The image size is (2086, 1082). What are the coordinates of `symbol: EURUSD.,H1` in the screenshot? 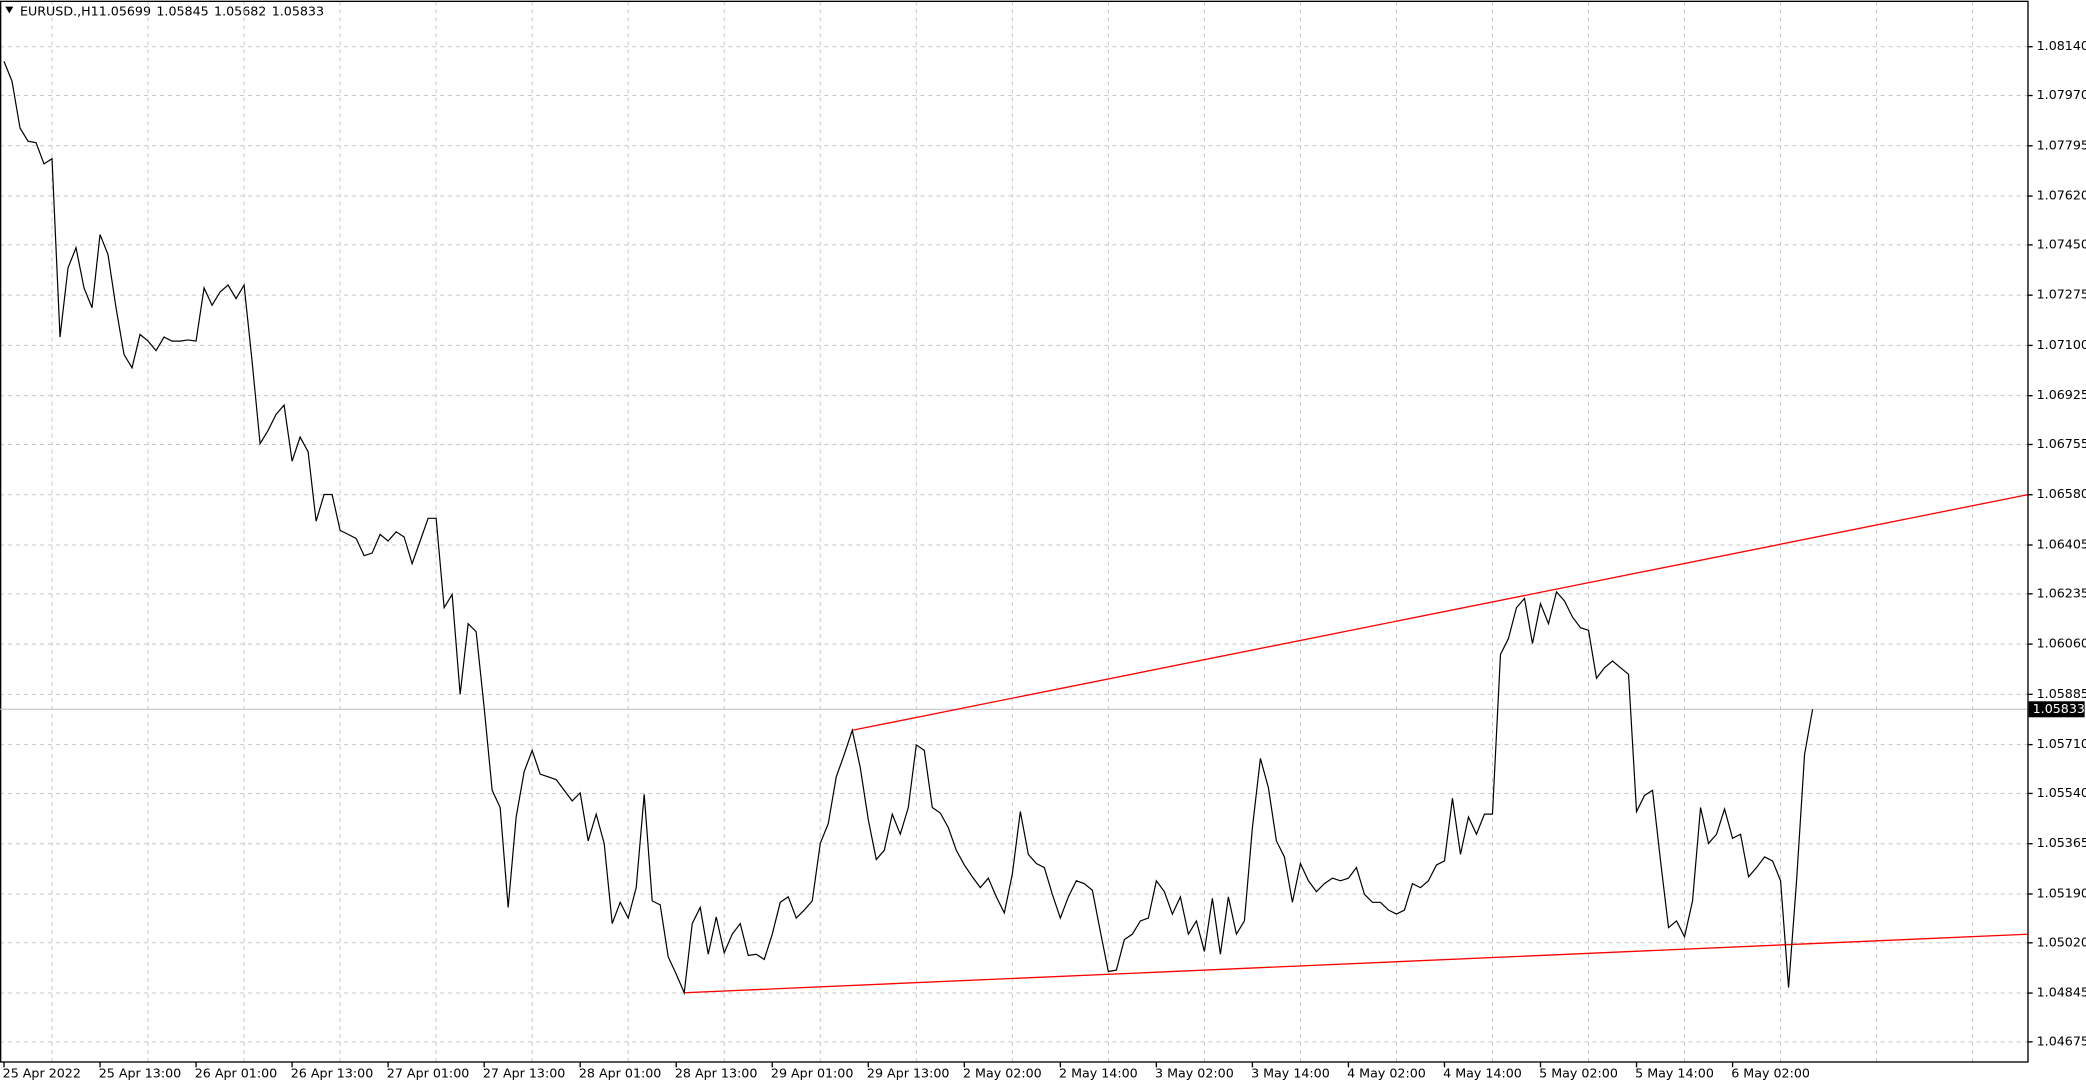 It's located at (59, 11).